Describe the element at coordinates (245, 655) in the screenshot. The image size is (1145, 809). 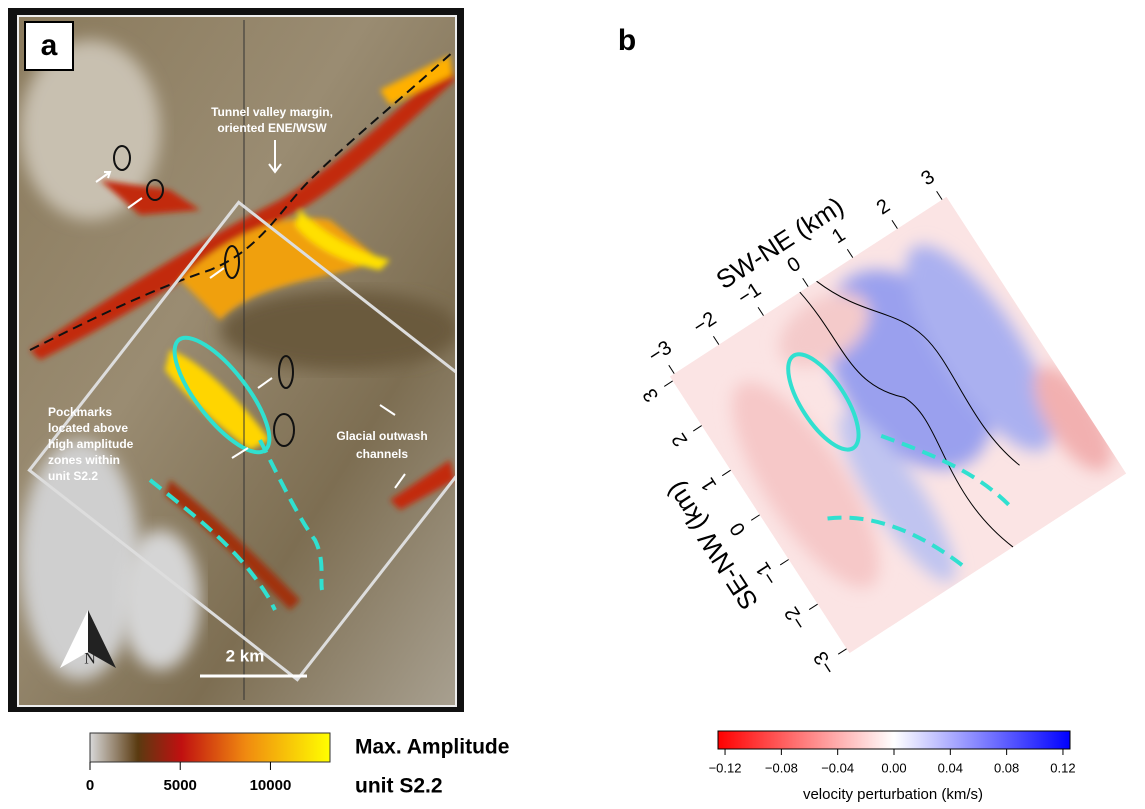
I see `scale-bar-label: 2 km` at that location.